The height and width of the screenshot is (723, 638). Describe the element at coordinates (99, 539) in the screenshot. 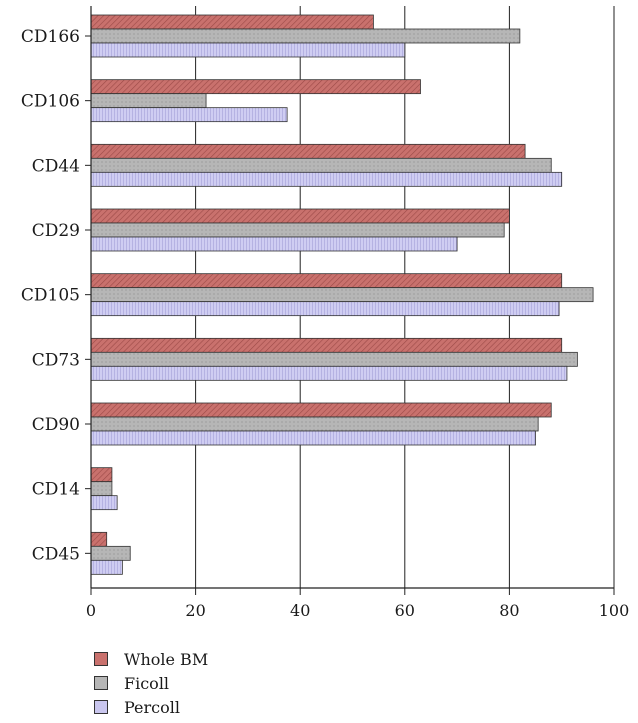

I see `bar-cd45-whole-bm` at that location.